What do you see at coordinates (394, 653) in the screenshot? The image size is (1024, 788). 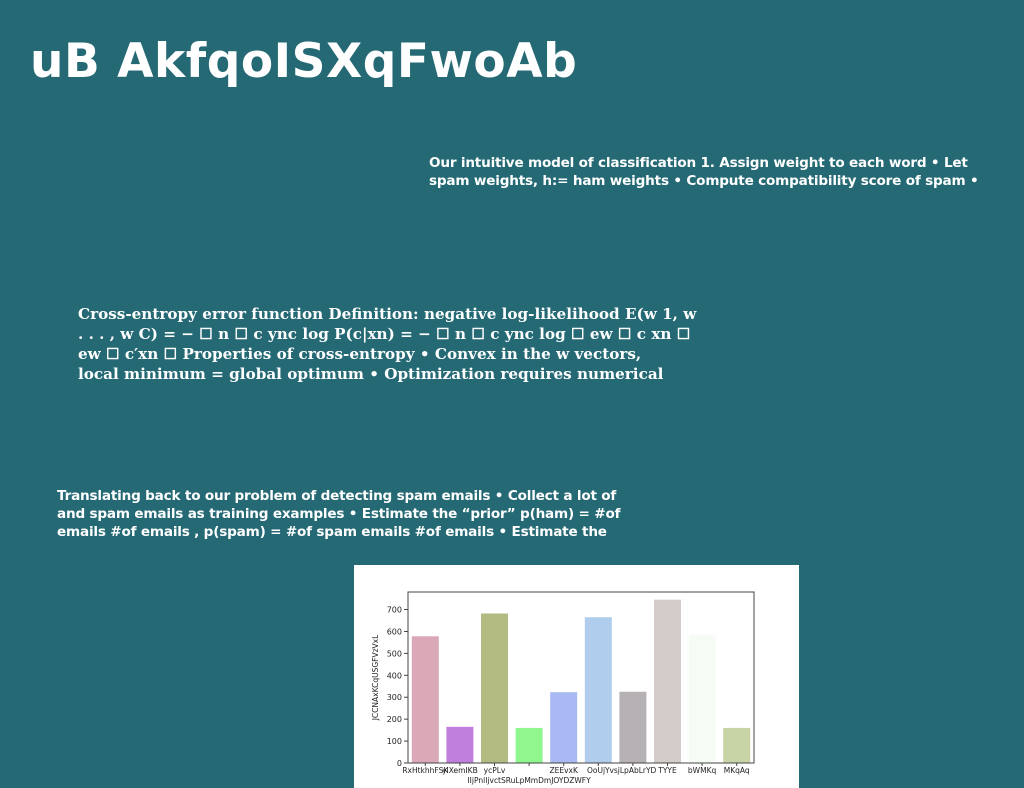 I see `y-tick-label: 500` at bounding box center [394, 653].